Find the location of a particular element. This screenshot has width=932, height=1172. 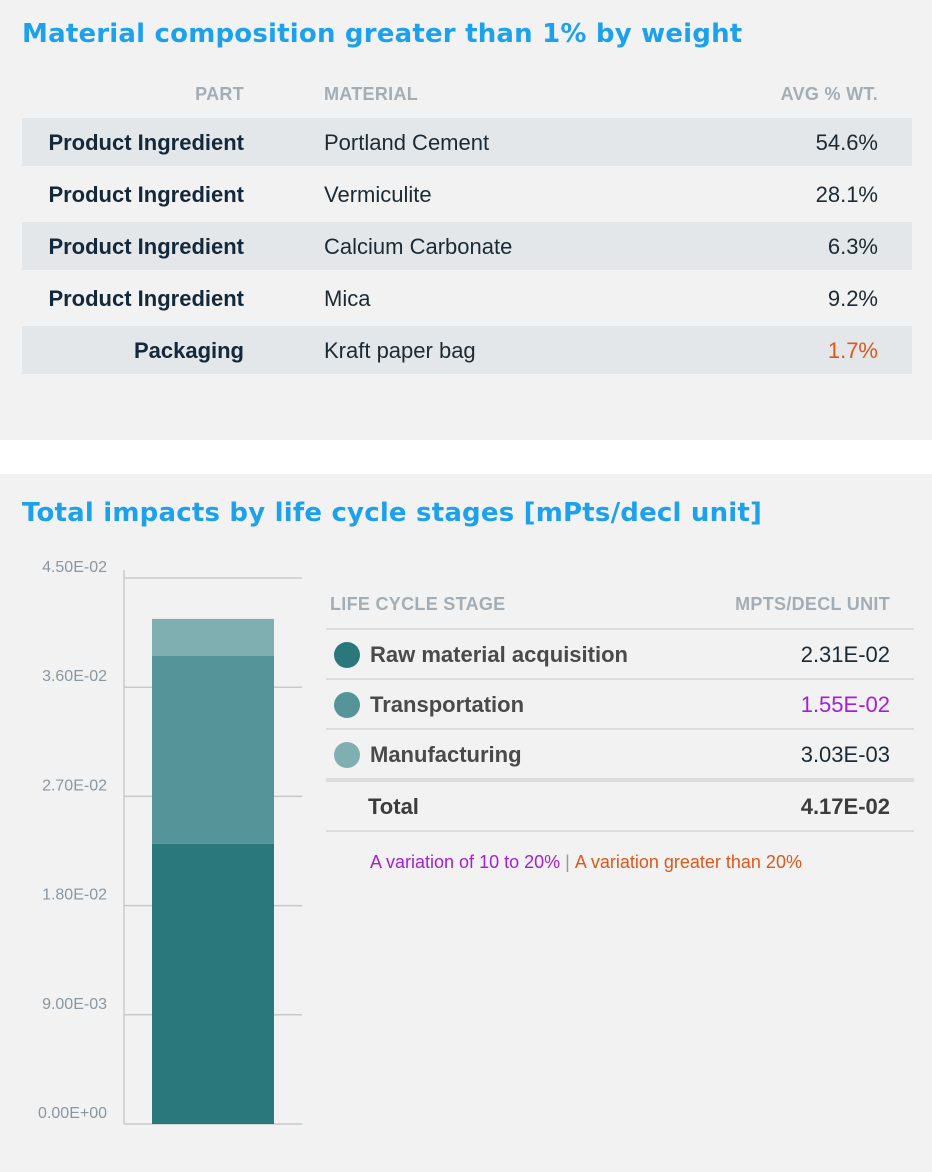

y-tick-label: 0.00E+00 is located at coordinates (72, 1113).